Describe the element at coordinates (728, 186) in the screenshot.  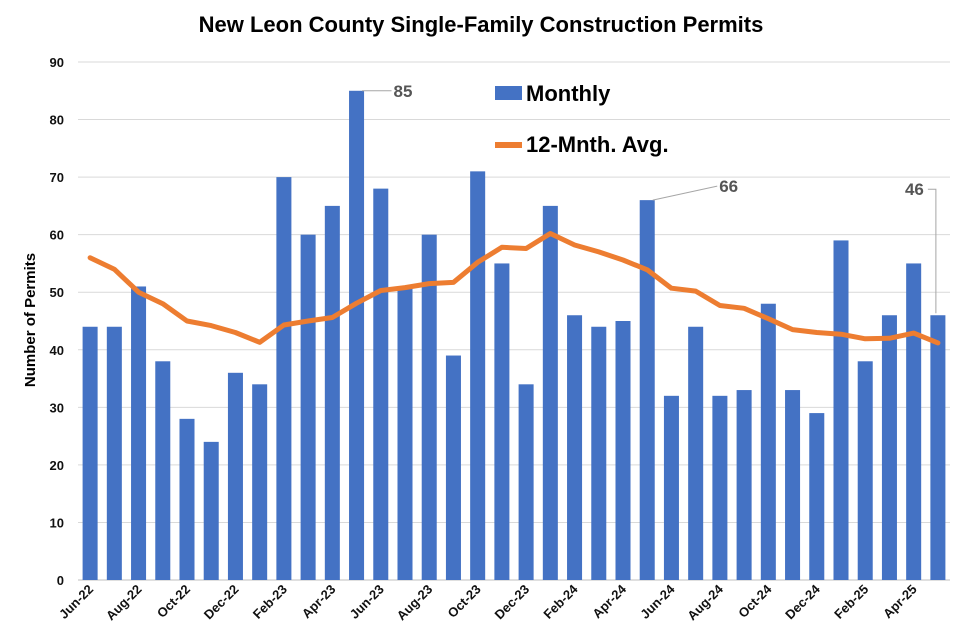
I see `callout-label: 66` at that location.